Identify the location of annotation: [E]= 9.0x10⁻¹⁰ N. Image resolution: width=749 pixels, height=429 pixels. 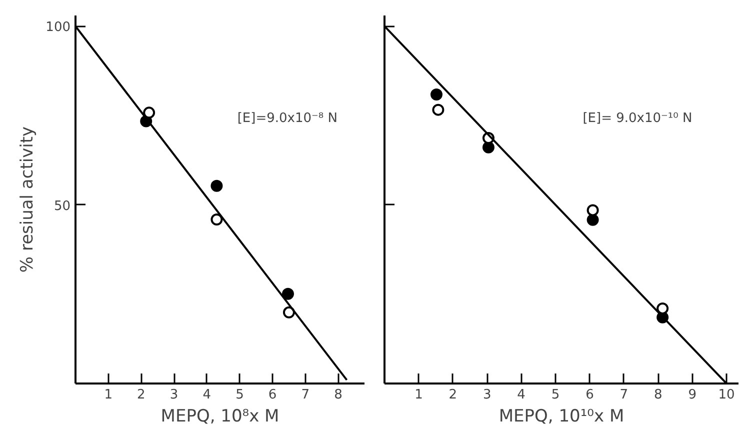
(637, 118).